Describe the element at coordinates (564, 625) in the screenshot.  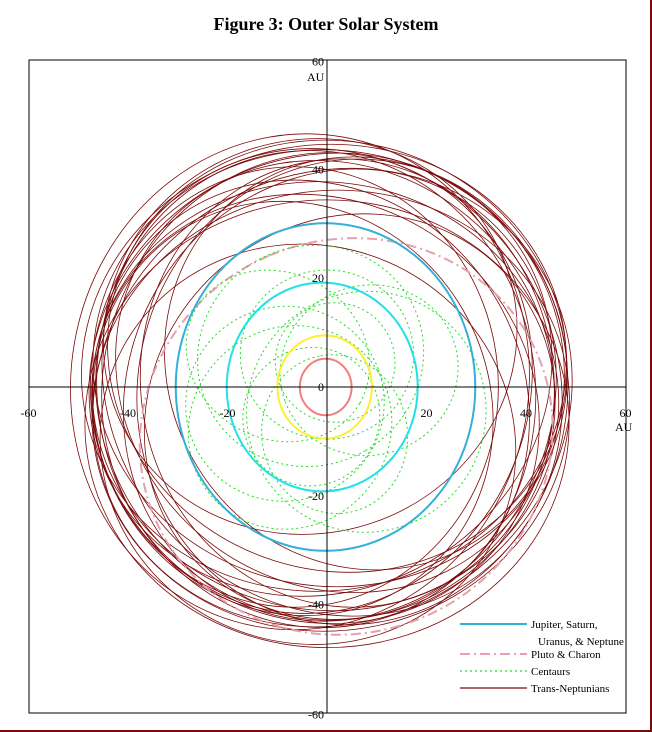
I see `legend-label-giants: Jupiter, Saturn,` at that location.